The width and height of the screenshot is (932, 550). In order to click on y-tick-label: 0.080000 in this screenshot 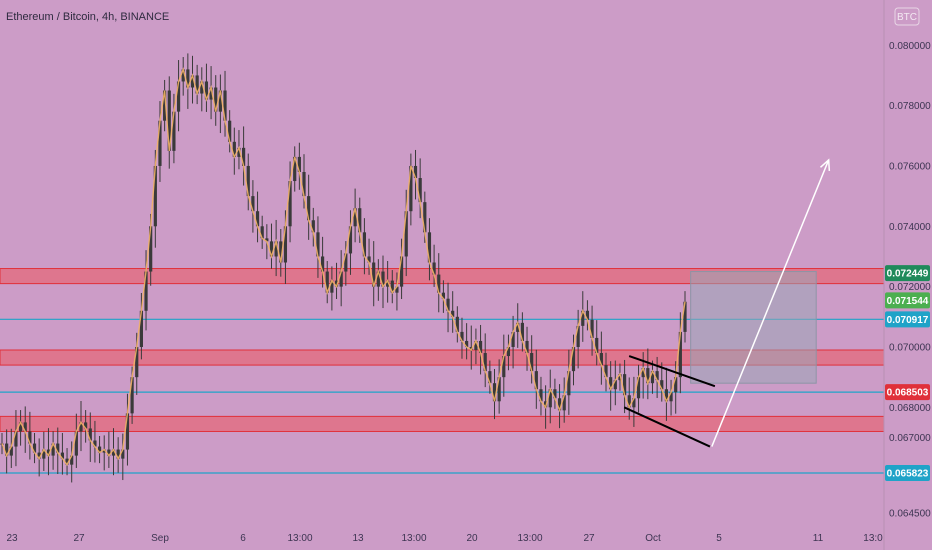, I will do `click(910, 46)`.